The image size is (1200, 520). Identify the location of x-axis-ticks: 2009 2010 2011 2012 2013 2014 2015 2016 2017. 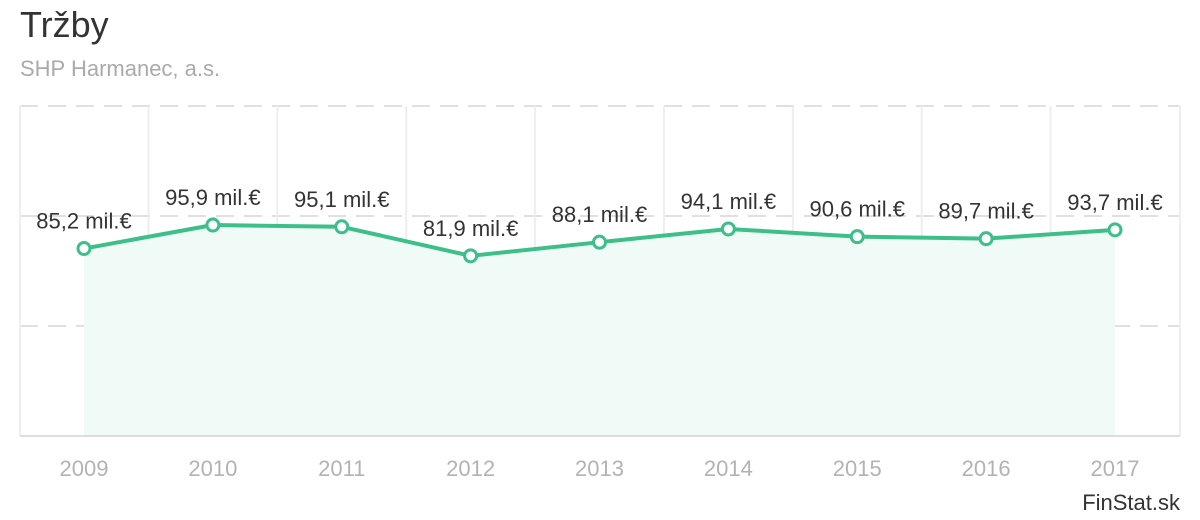
(600, 468).